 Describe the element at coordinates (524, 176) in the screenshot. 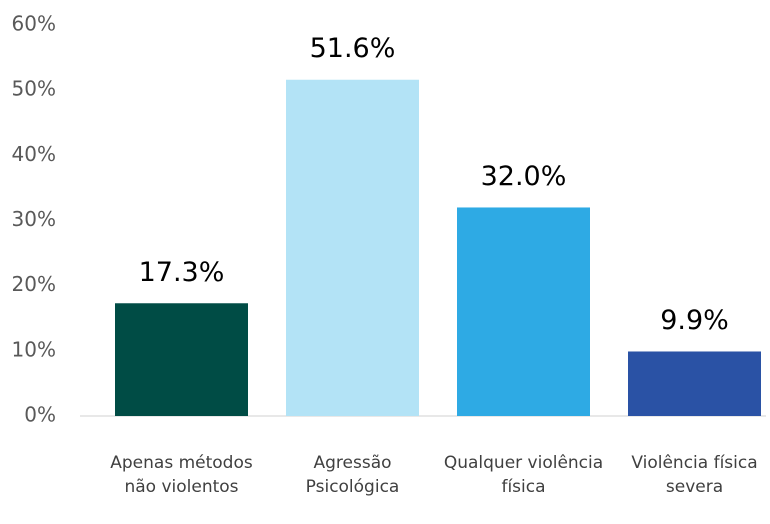

I see `value-label: 32.0%` at that location.